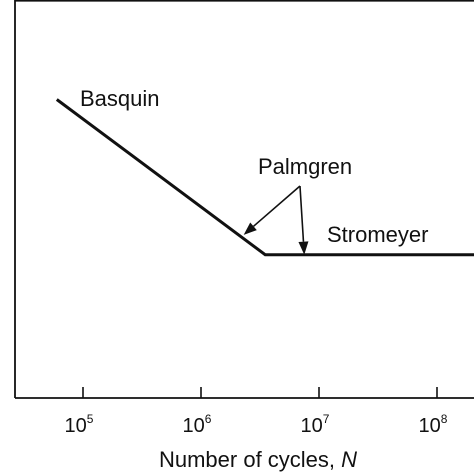 This screenshot has height=474, width=474. I want to click on x-tick-label-exponent: 5, so click(90, 419).